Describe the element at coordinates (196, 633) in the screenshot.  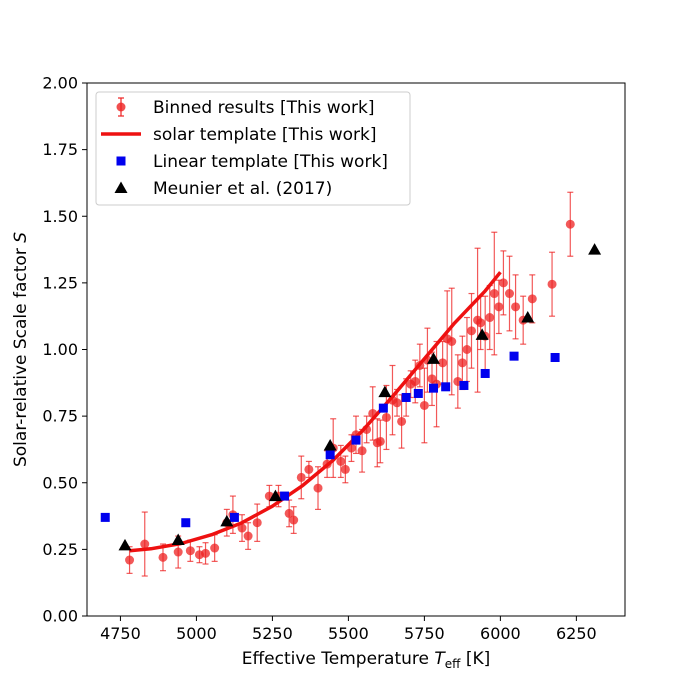
I see `x-tick-label: 5000` at that location.